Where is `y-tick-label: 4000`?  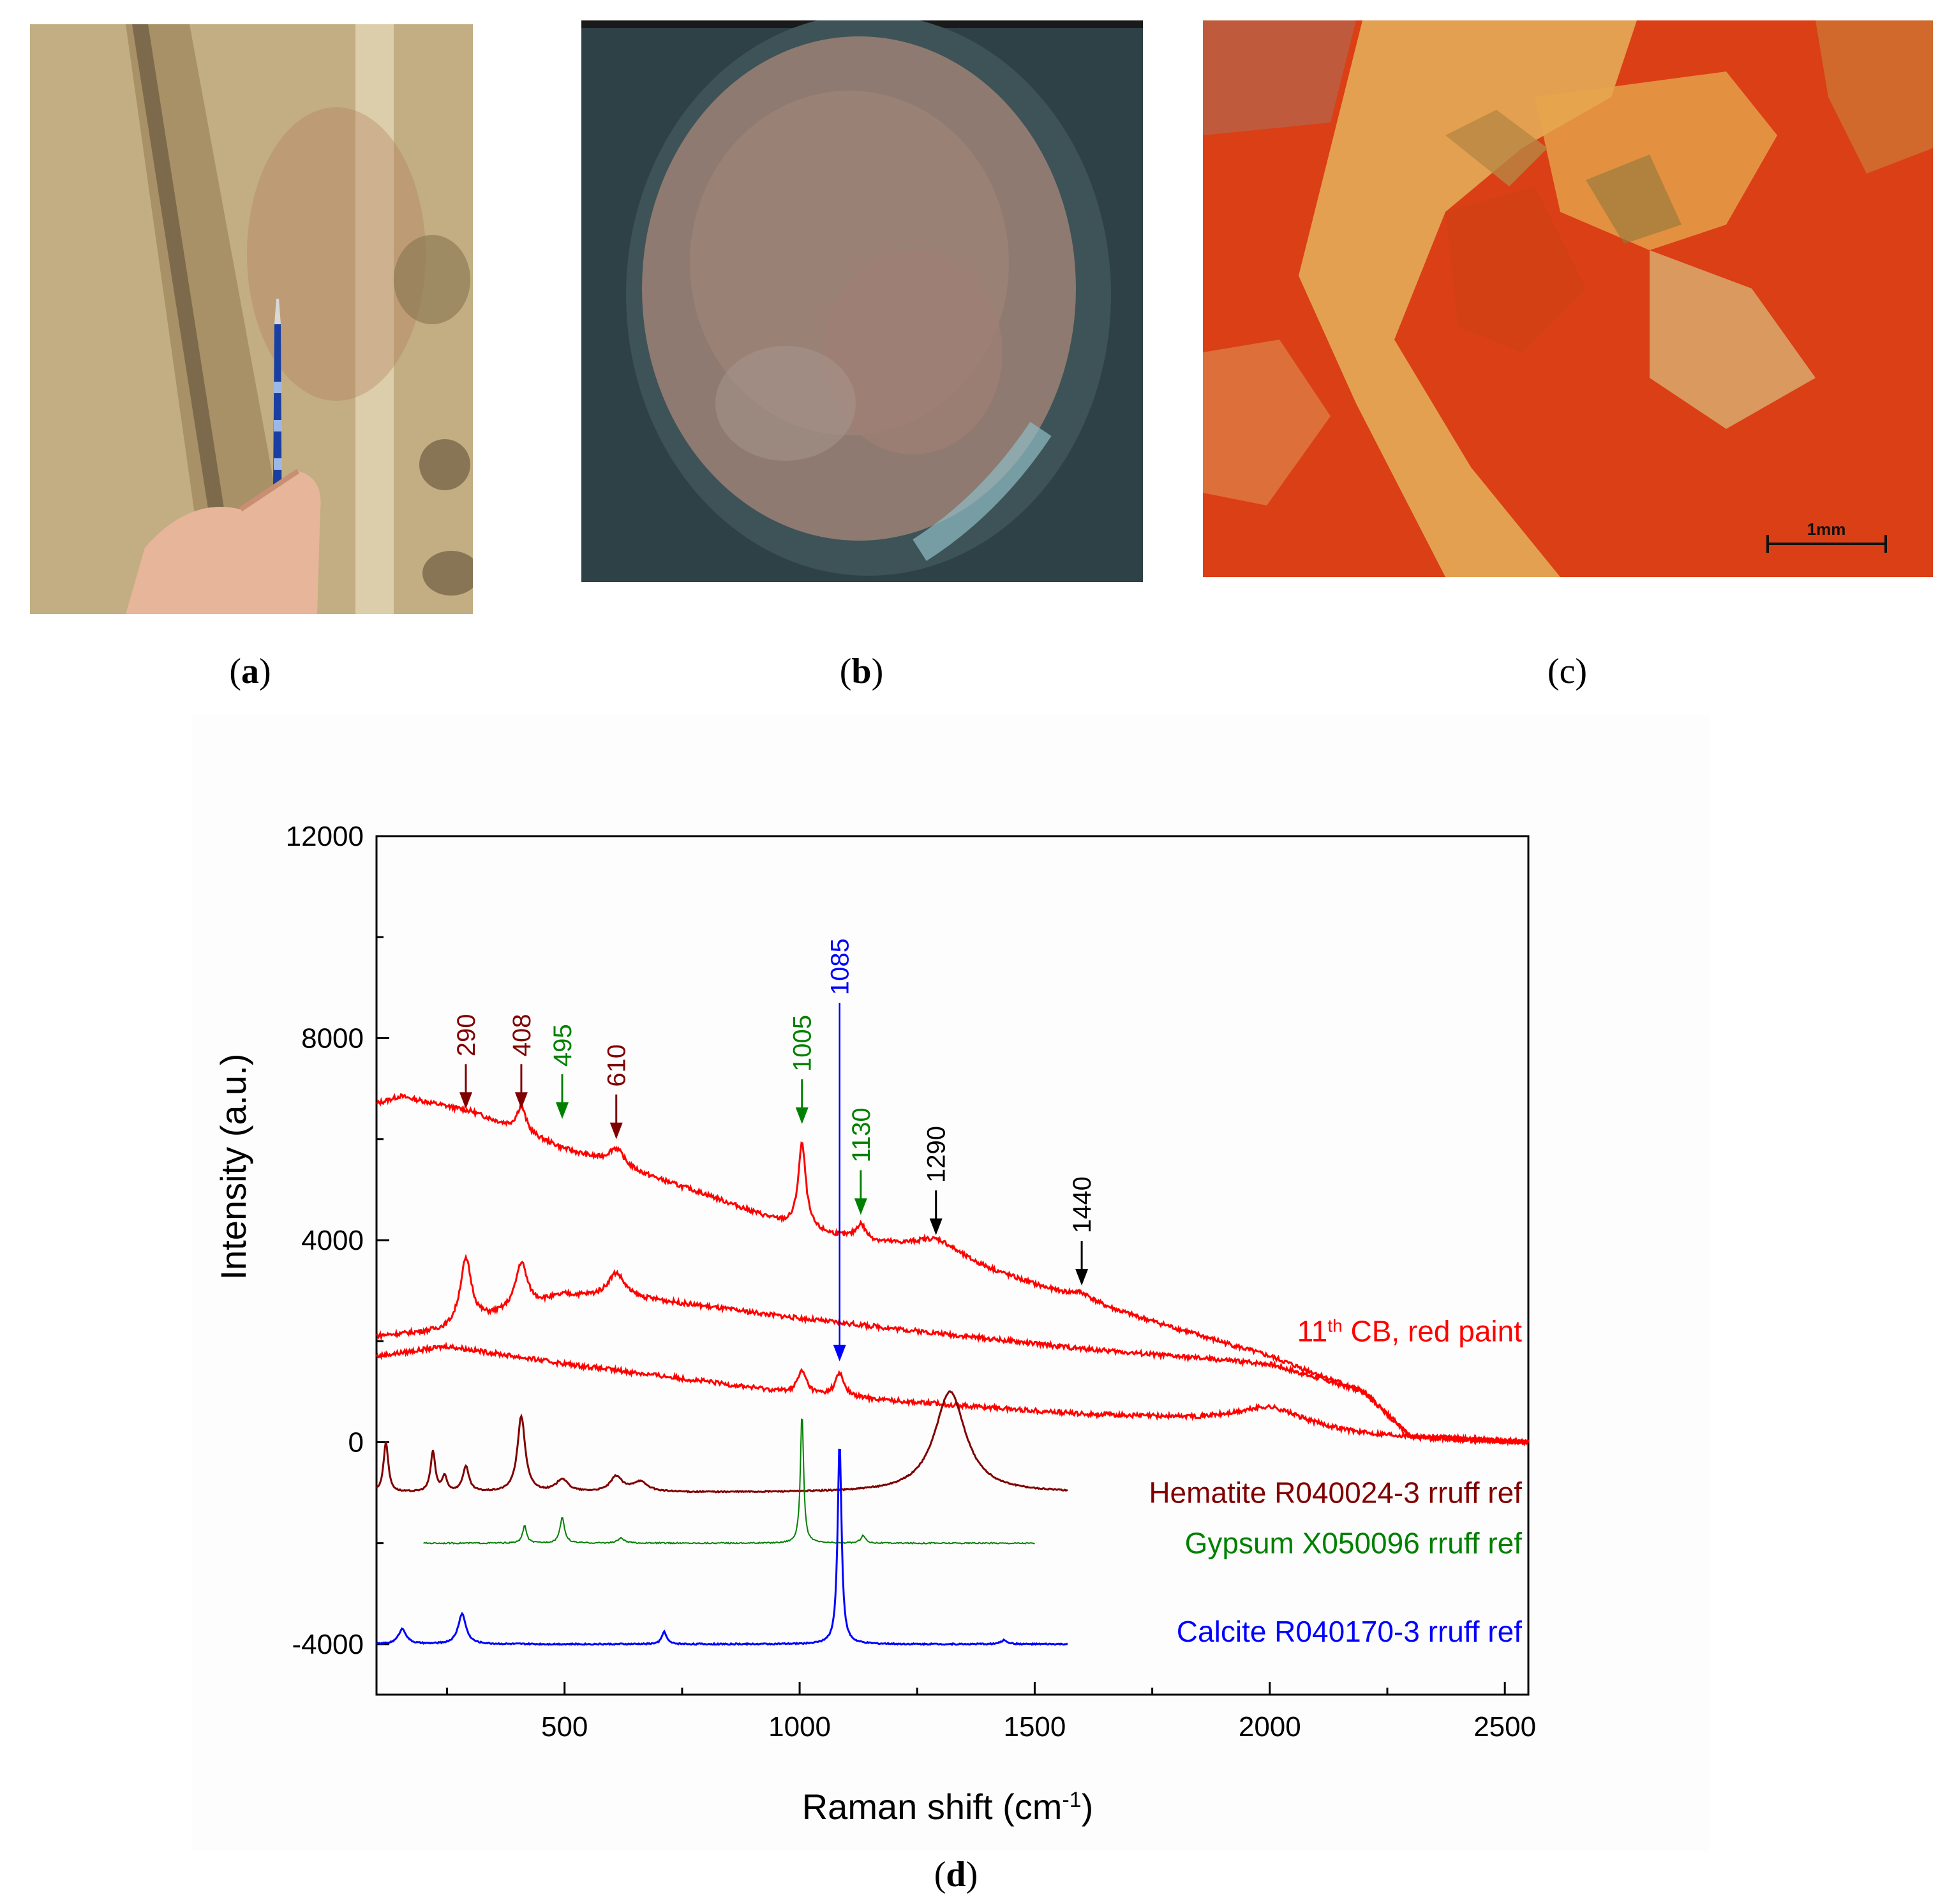 y-tick-label: 4000 is located at coordinates (332, 1240).